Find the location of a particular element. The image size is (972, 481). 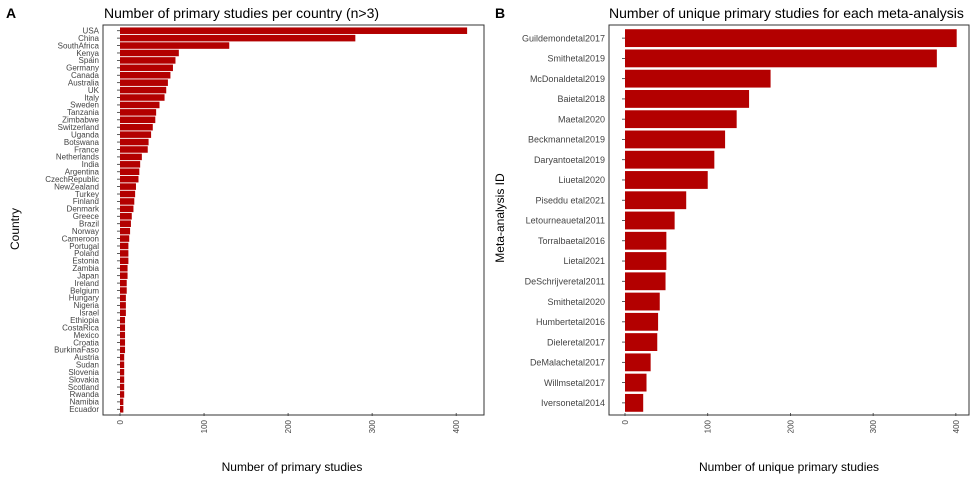

y-tick-label-southafrica: SouthAfrica is located at coordinates (79, 45).